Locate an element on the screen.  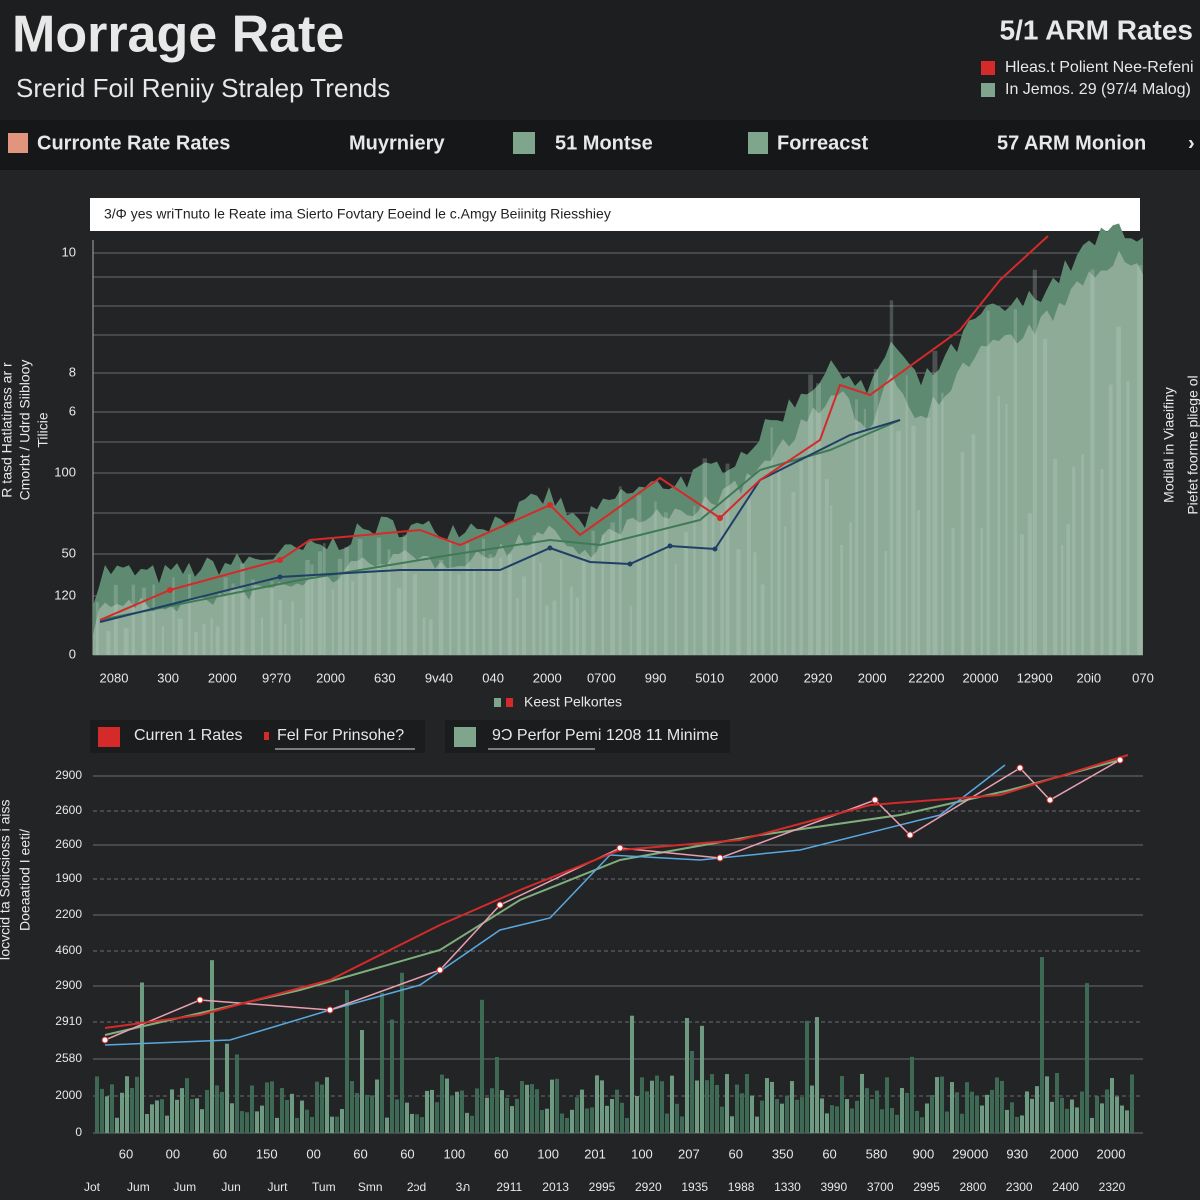
tab: Curronte Rate Rates is located at coordinates (133, 143).